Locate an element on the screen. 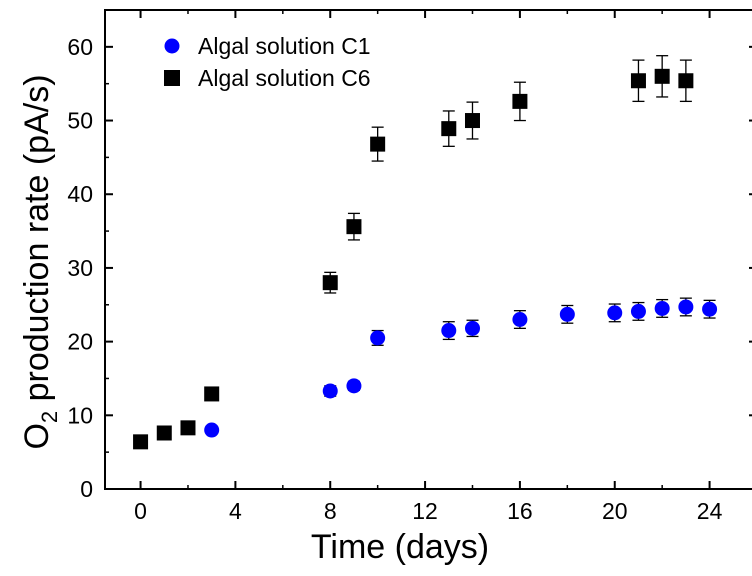 The width and height of the screenshot is (752, 576). legend-label-c6: Algal solution C6 is located at coordinates (284, 78).